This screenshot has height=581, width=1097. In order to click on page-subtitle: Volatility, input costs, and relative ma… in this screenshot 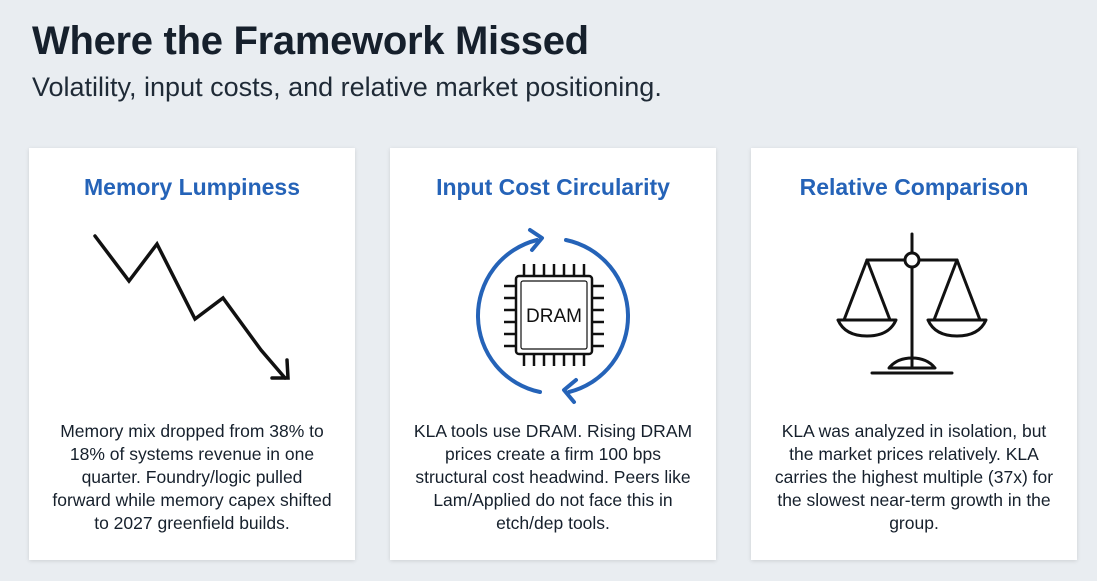, I will do `click(347, 87)`.